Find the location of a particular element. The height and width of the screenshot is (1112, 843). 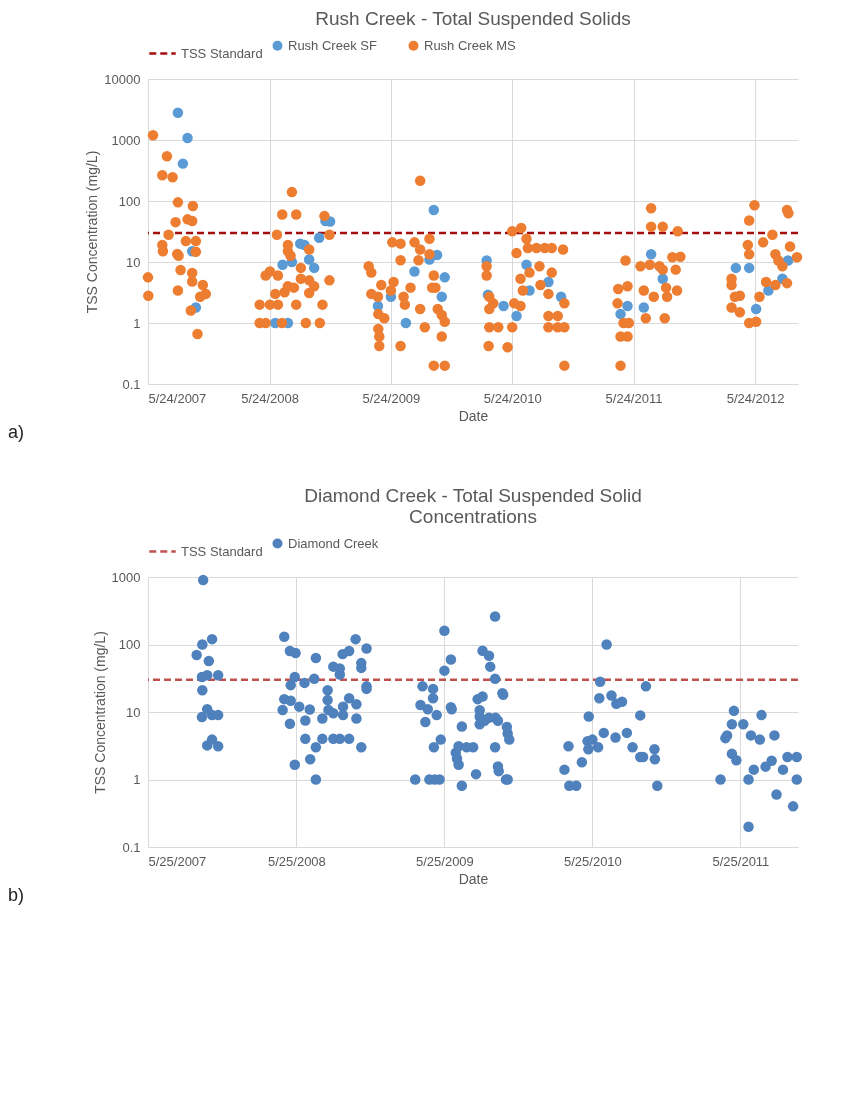

y-tick-label: 10000 is located at coordinates (122, 79).